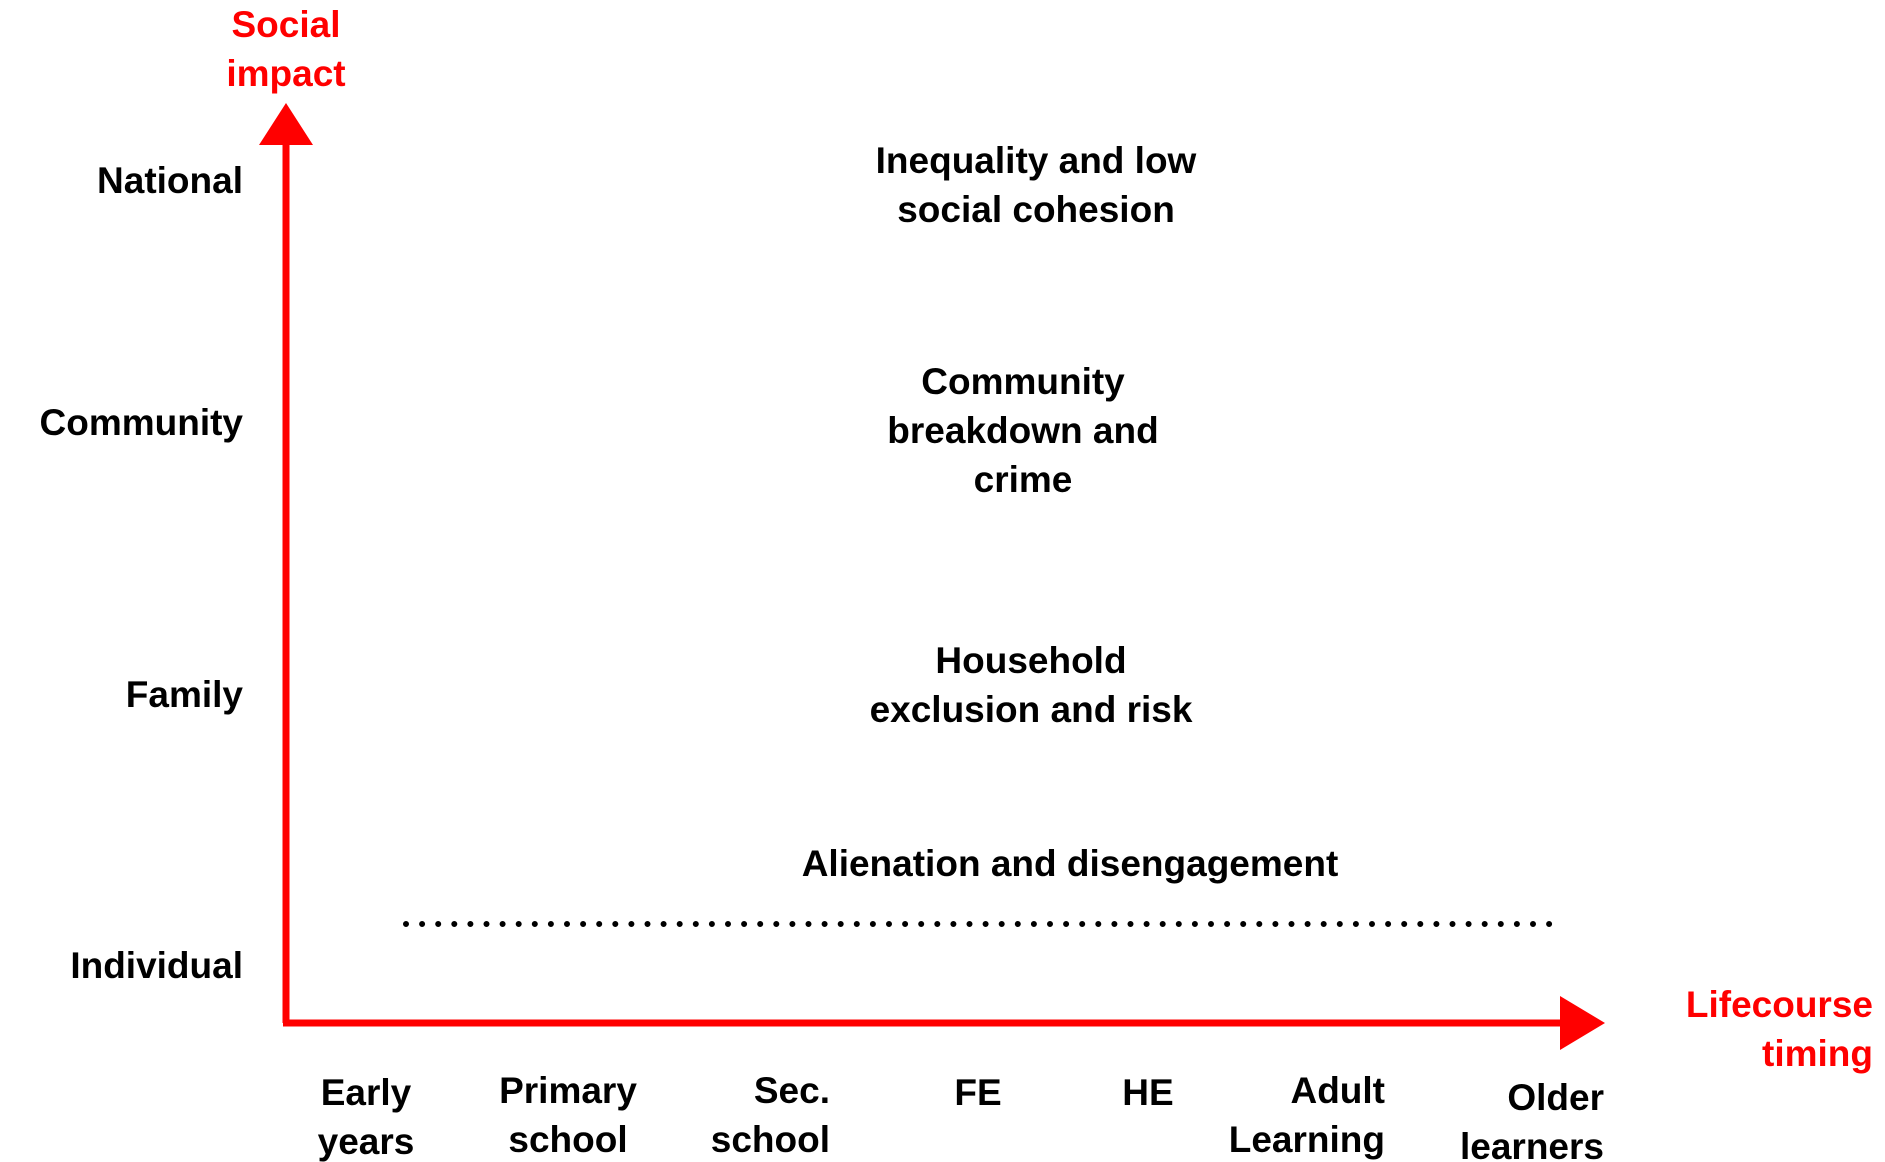 The height and width of the screenshot is (1162, 1885). What do you see at coordinates (1031, 709) in the screenshot?
I see `impact-label: exclusion and risk` at bounding box center [1031, 709].